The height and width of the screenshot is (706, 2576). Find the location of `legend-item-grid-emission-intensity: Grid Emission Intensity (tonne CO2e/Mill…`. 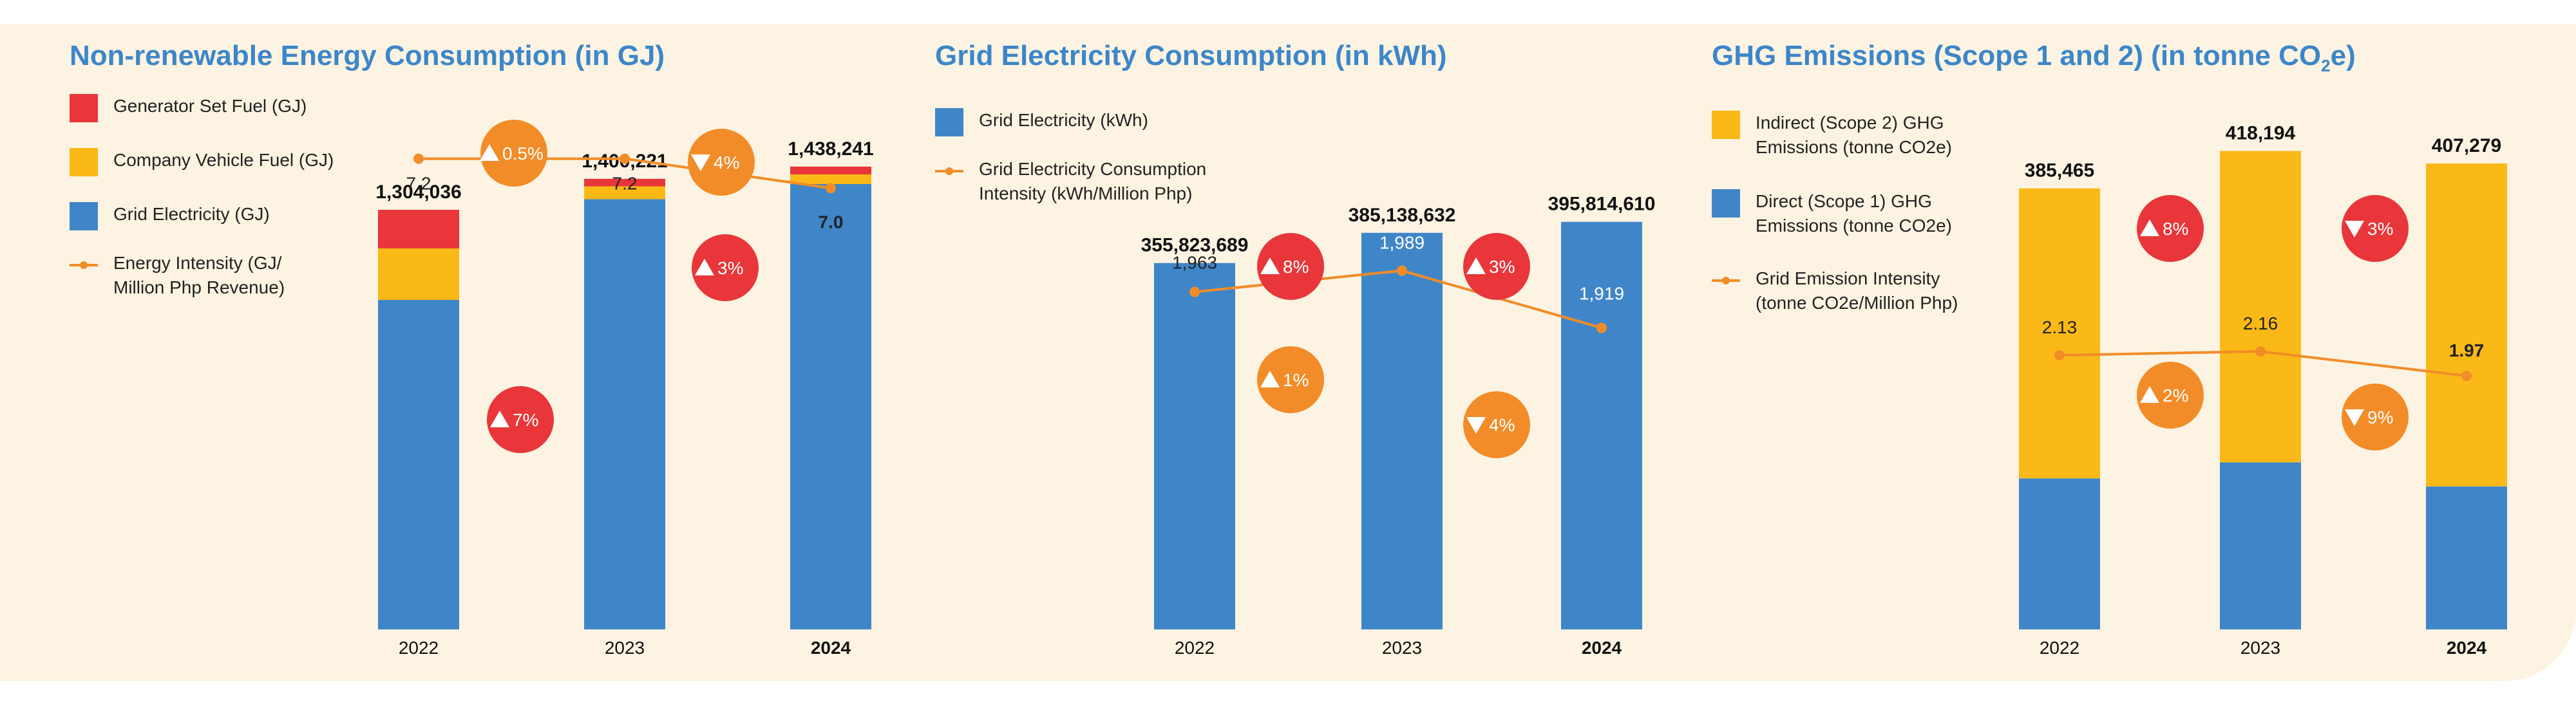

legend-item-grid-emission-intensity: Grid Emission Intensity (tonne CO2e/Mill… is located at coordinates (1835, 290).